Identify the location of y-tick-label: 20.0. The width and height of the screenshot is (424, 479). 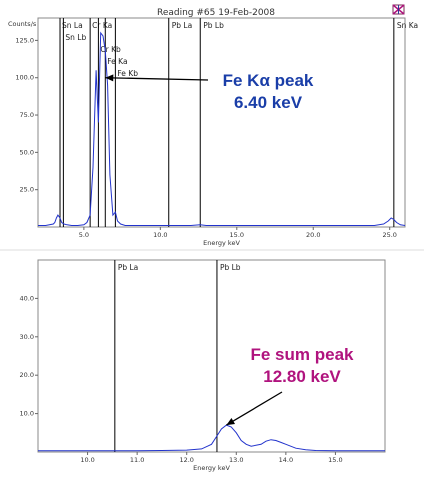
(27, 375).